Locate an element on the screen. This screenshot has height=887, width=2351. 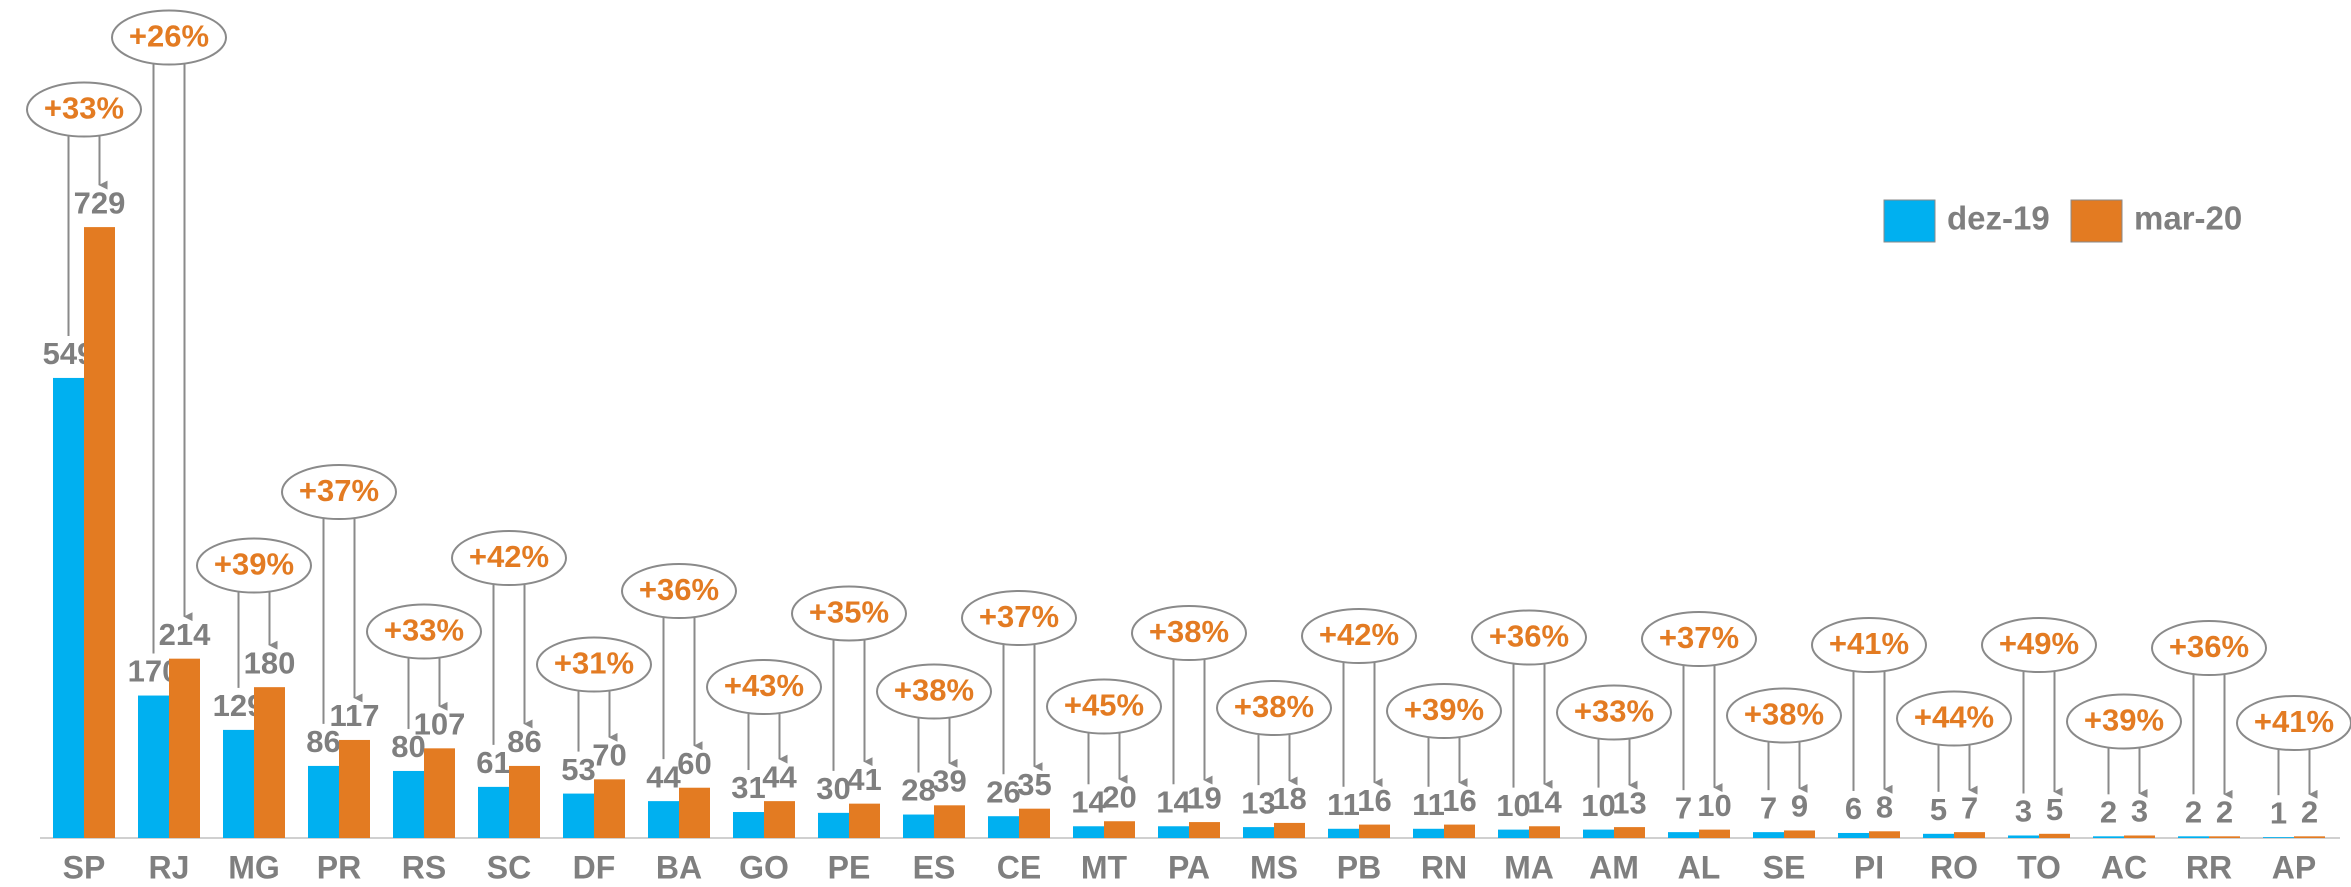
annotation: +33% is located at coordinates (1614, 711).